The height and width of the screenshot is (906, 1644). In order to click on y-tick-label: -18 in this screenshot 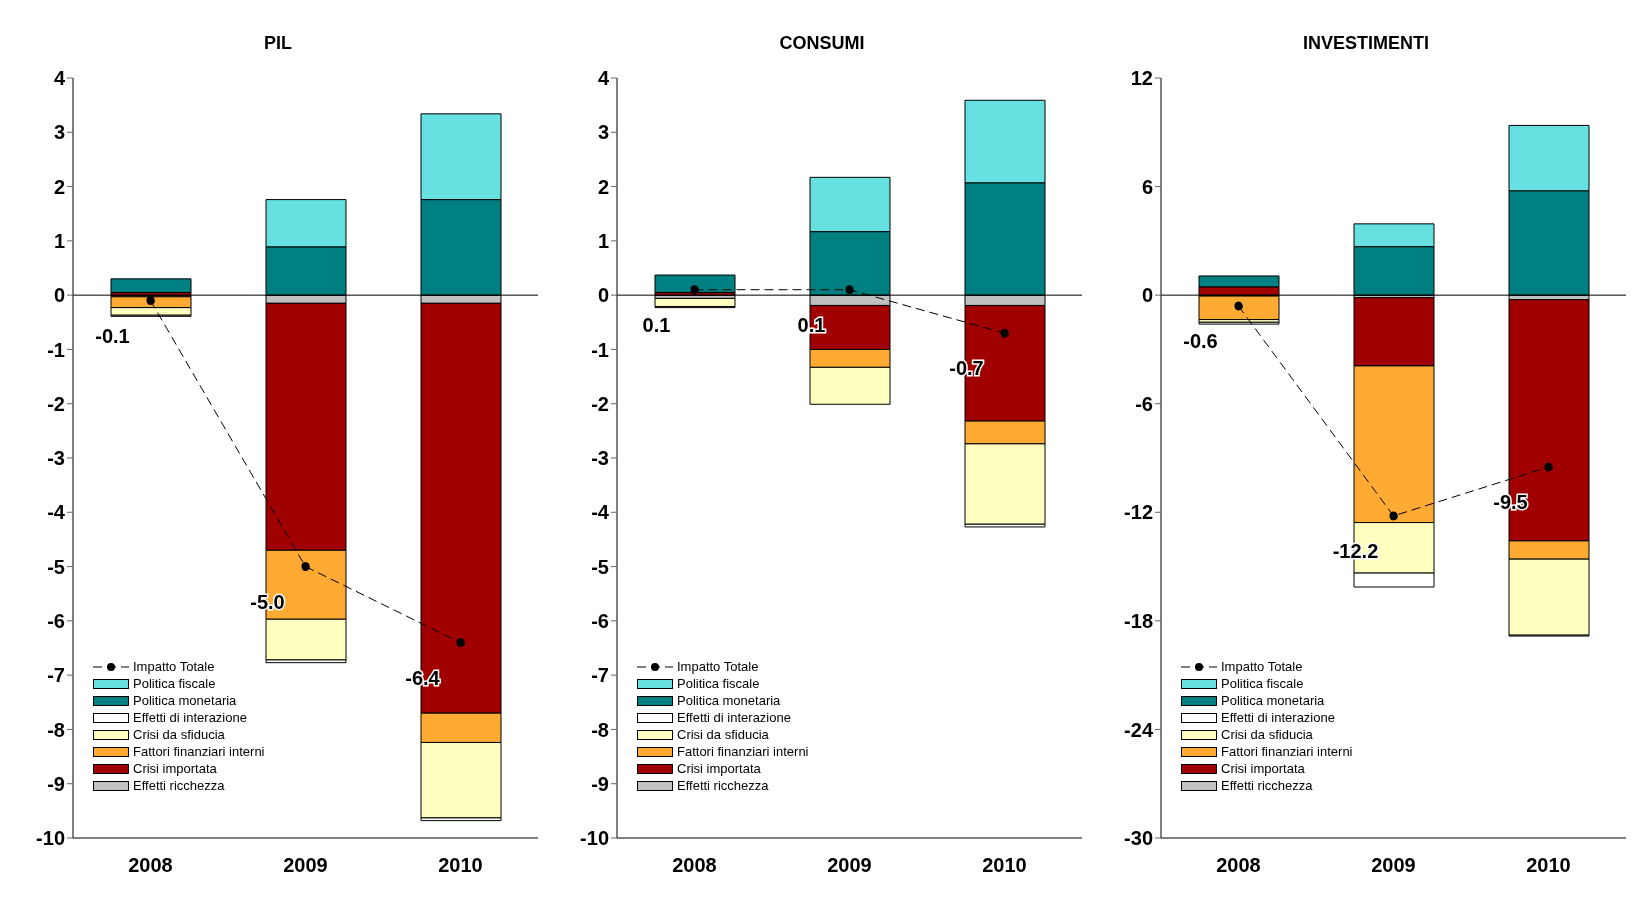, I will do `click(1138, 620)`.